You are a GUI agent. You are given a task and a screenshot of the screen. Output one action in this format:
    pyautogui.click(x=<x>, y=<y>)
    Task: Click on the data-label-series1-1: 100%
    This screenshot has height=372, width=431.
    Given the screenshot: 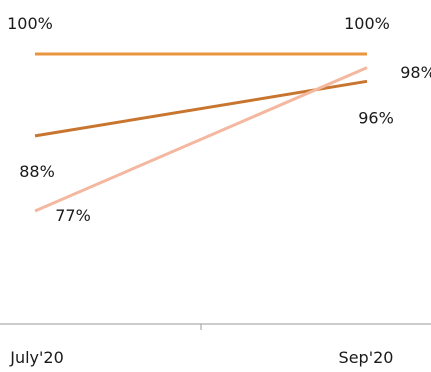 What is the action you would take?
    pyautogui.click(x=30, y=23)
    